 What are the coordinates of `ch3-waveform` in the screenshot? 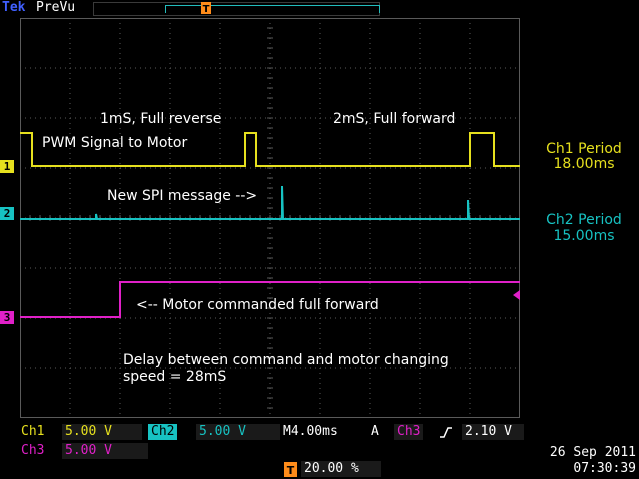 It's located at (270, 299).